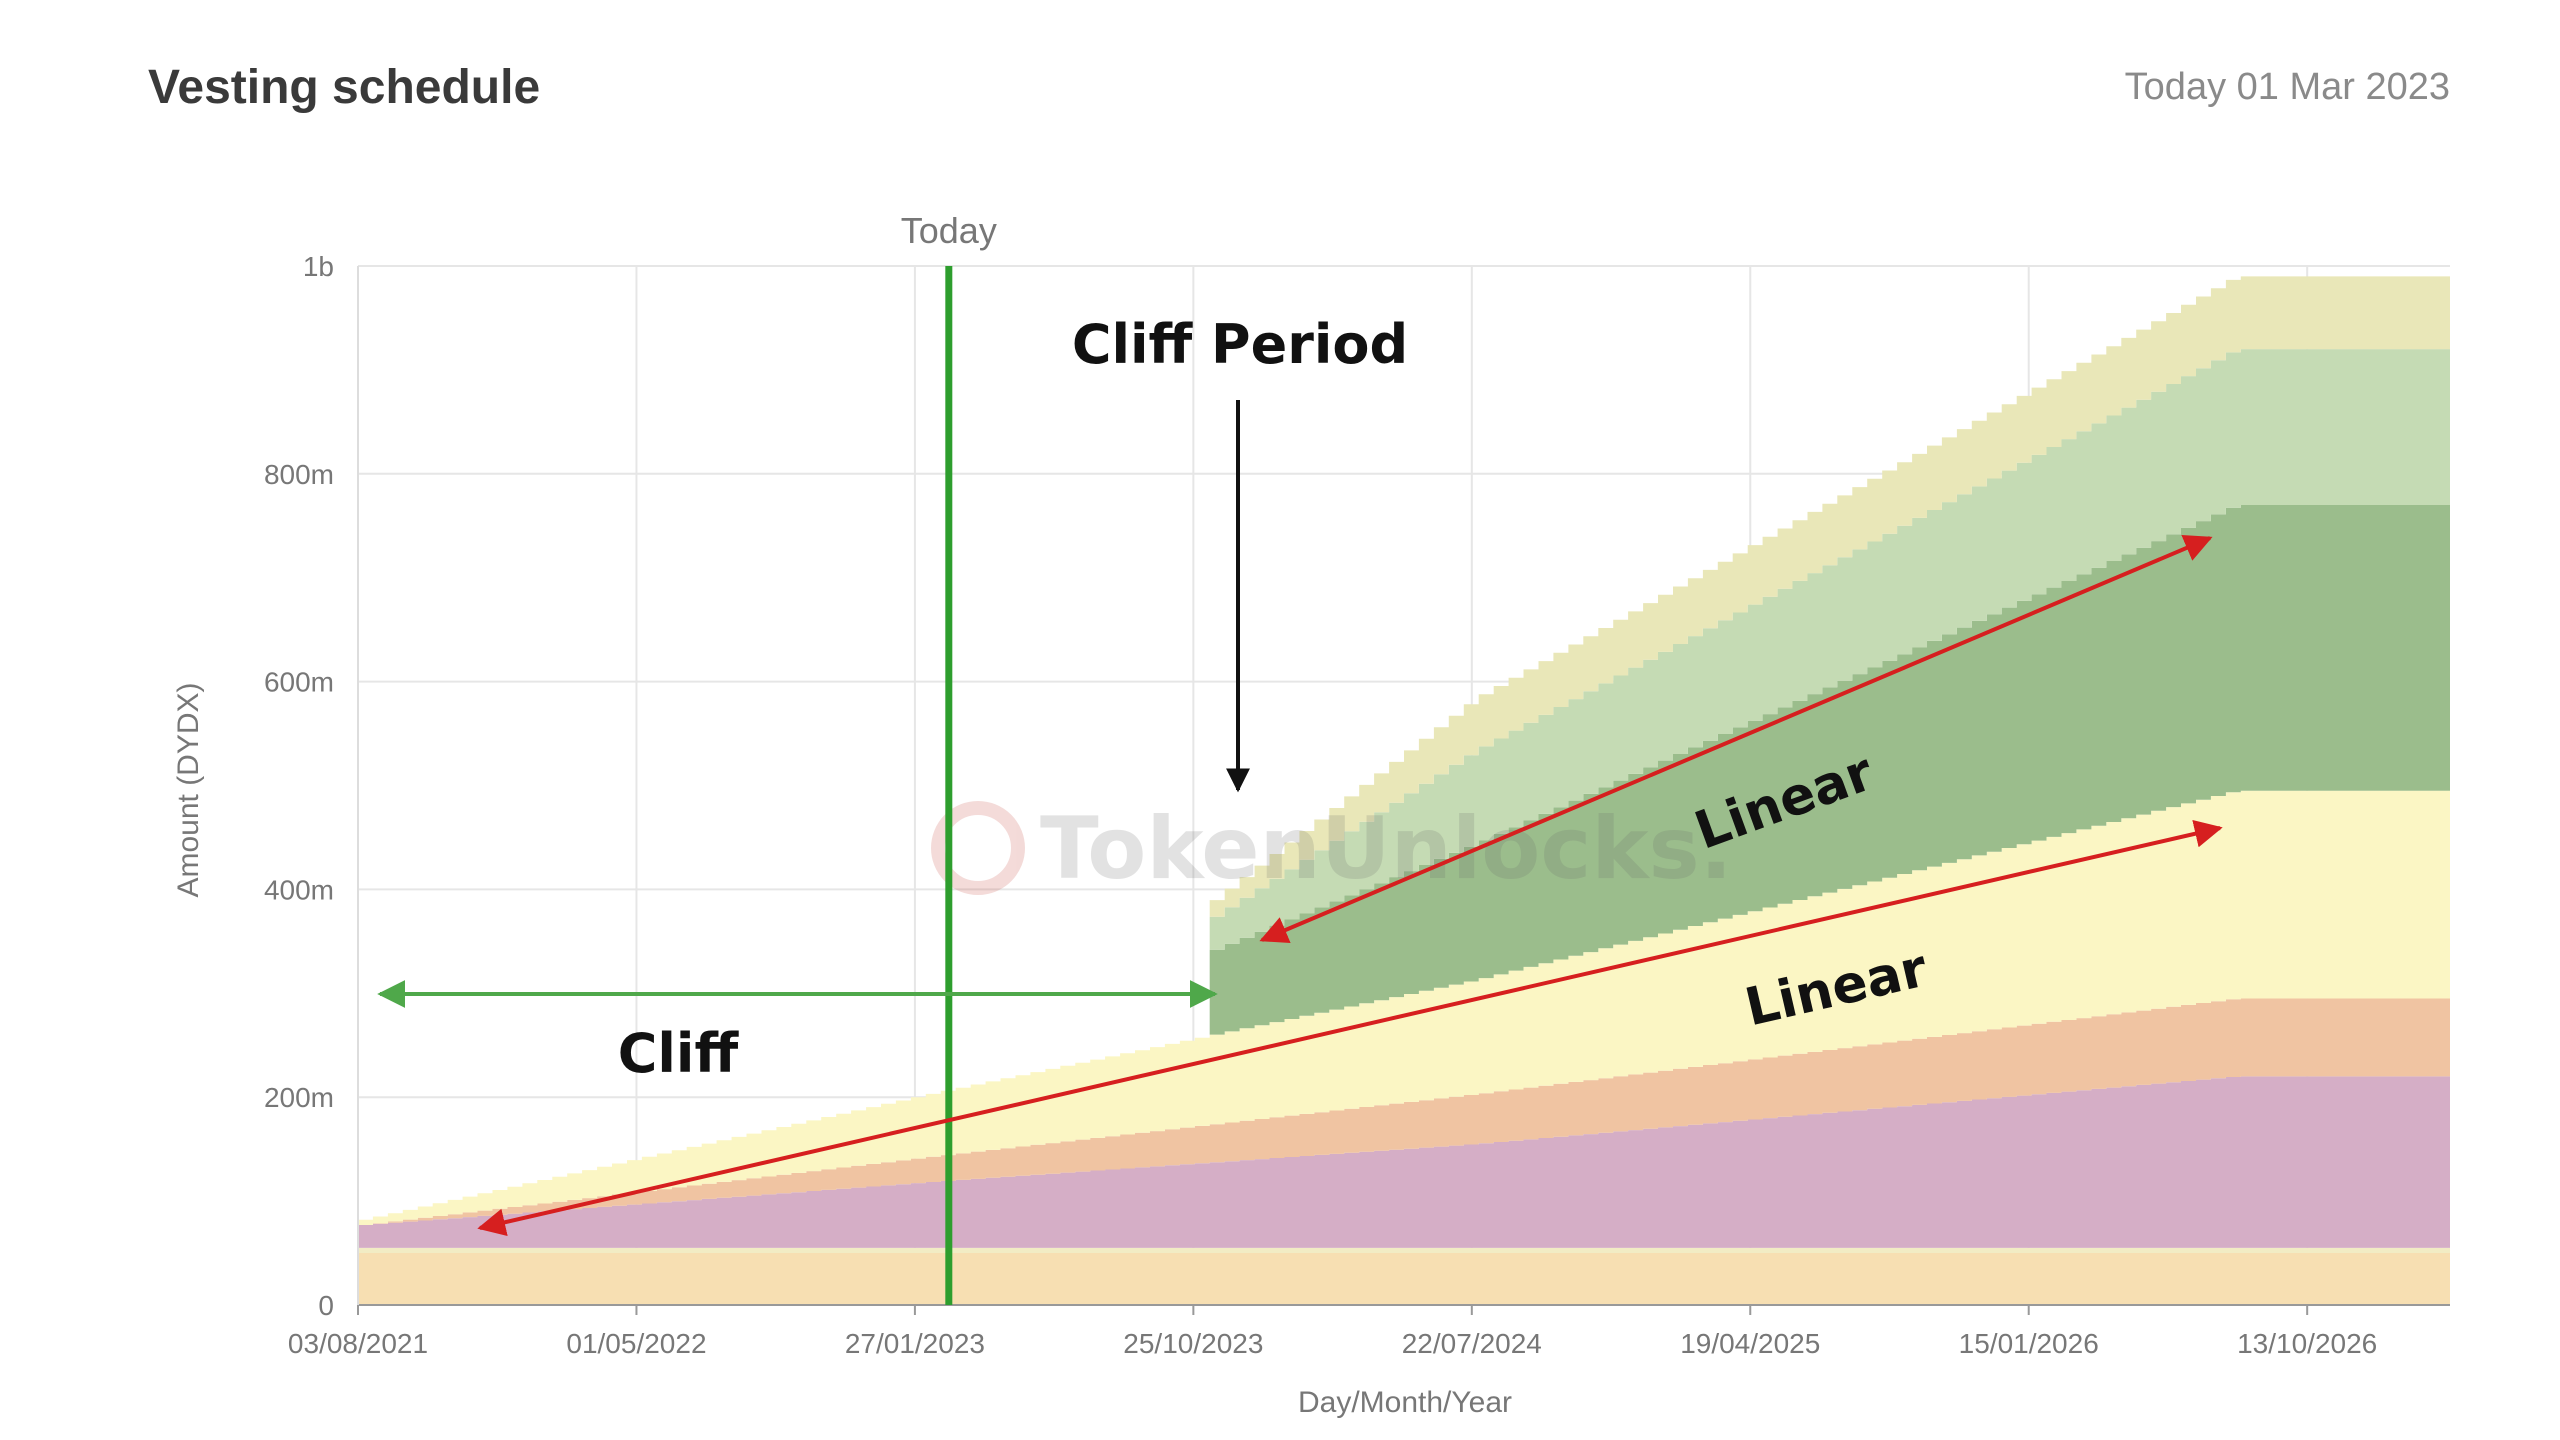 This screenshot has height=1440, width=2560. Describe the element at coordinates (1405, 1402) in the screenshot. I see `x-axis-title: Day/Month/Year` at that location.